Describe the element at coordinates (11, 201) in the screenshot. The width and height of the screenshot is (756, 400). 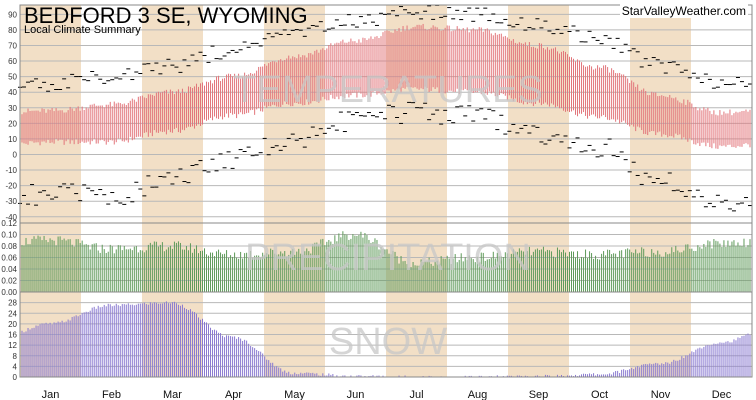
I see `temp-tick-label: -30` at that location.